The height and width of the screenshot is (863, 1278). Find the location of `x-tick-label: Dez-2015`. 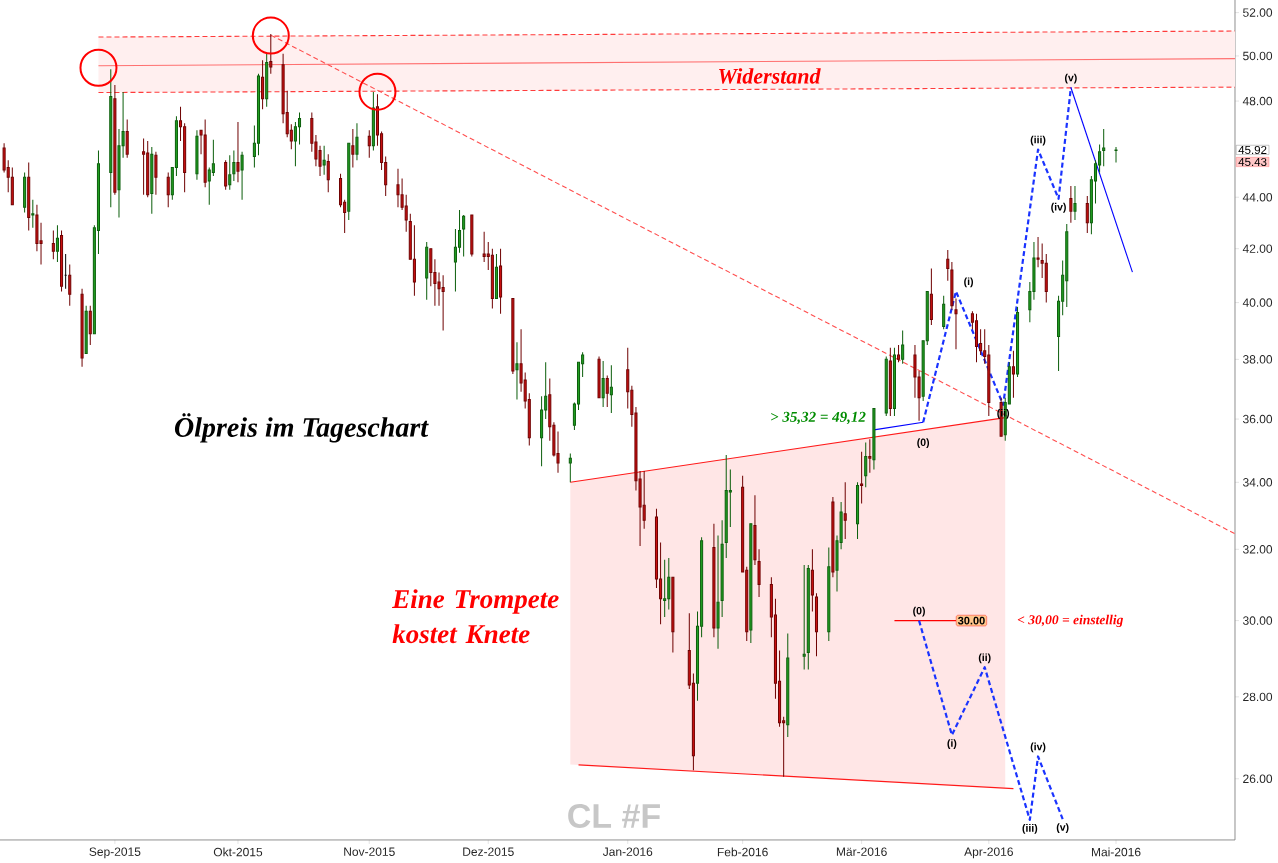

x-tick-label: Dez-2015 is located at coordinates (488, 851).